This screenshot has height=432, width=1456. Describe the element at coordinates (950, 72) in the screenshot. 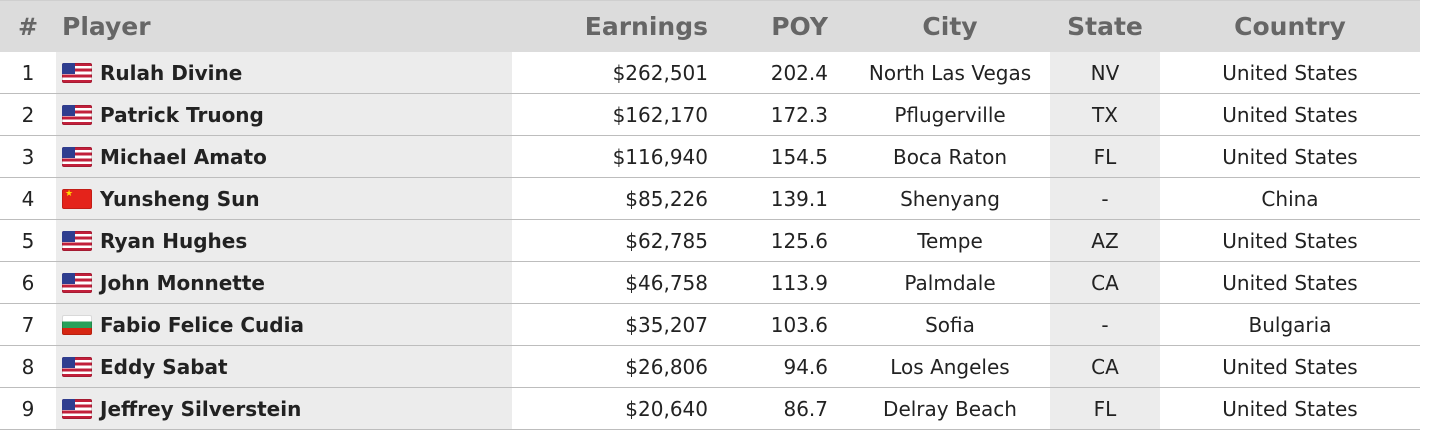

I see `city-cell: North Las Vegas` at that location.